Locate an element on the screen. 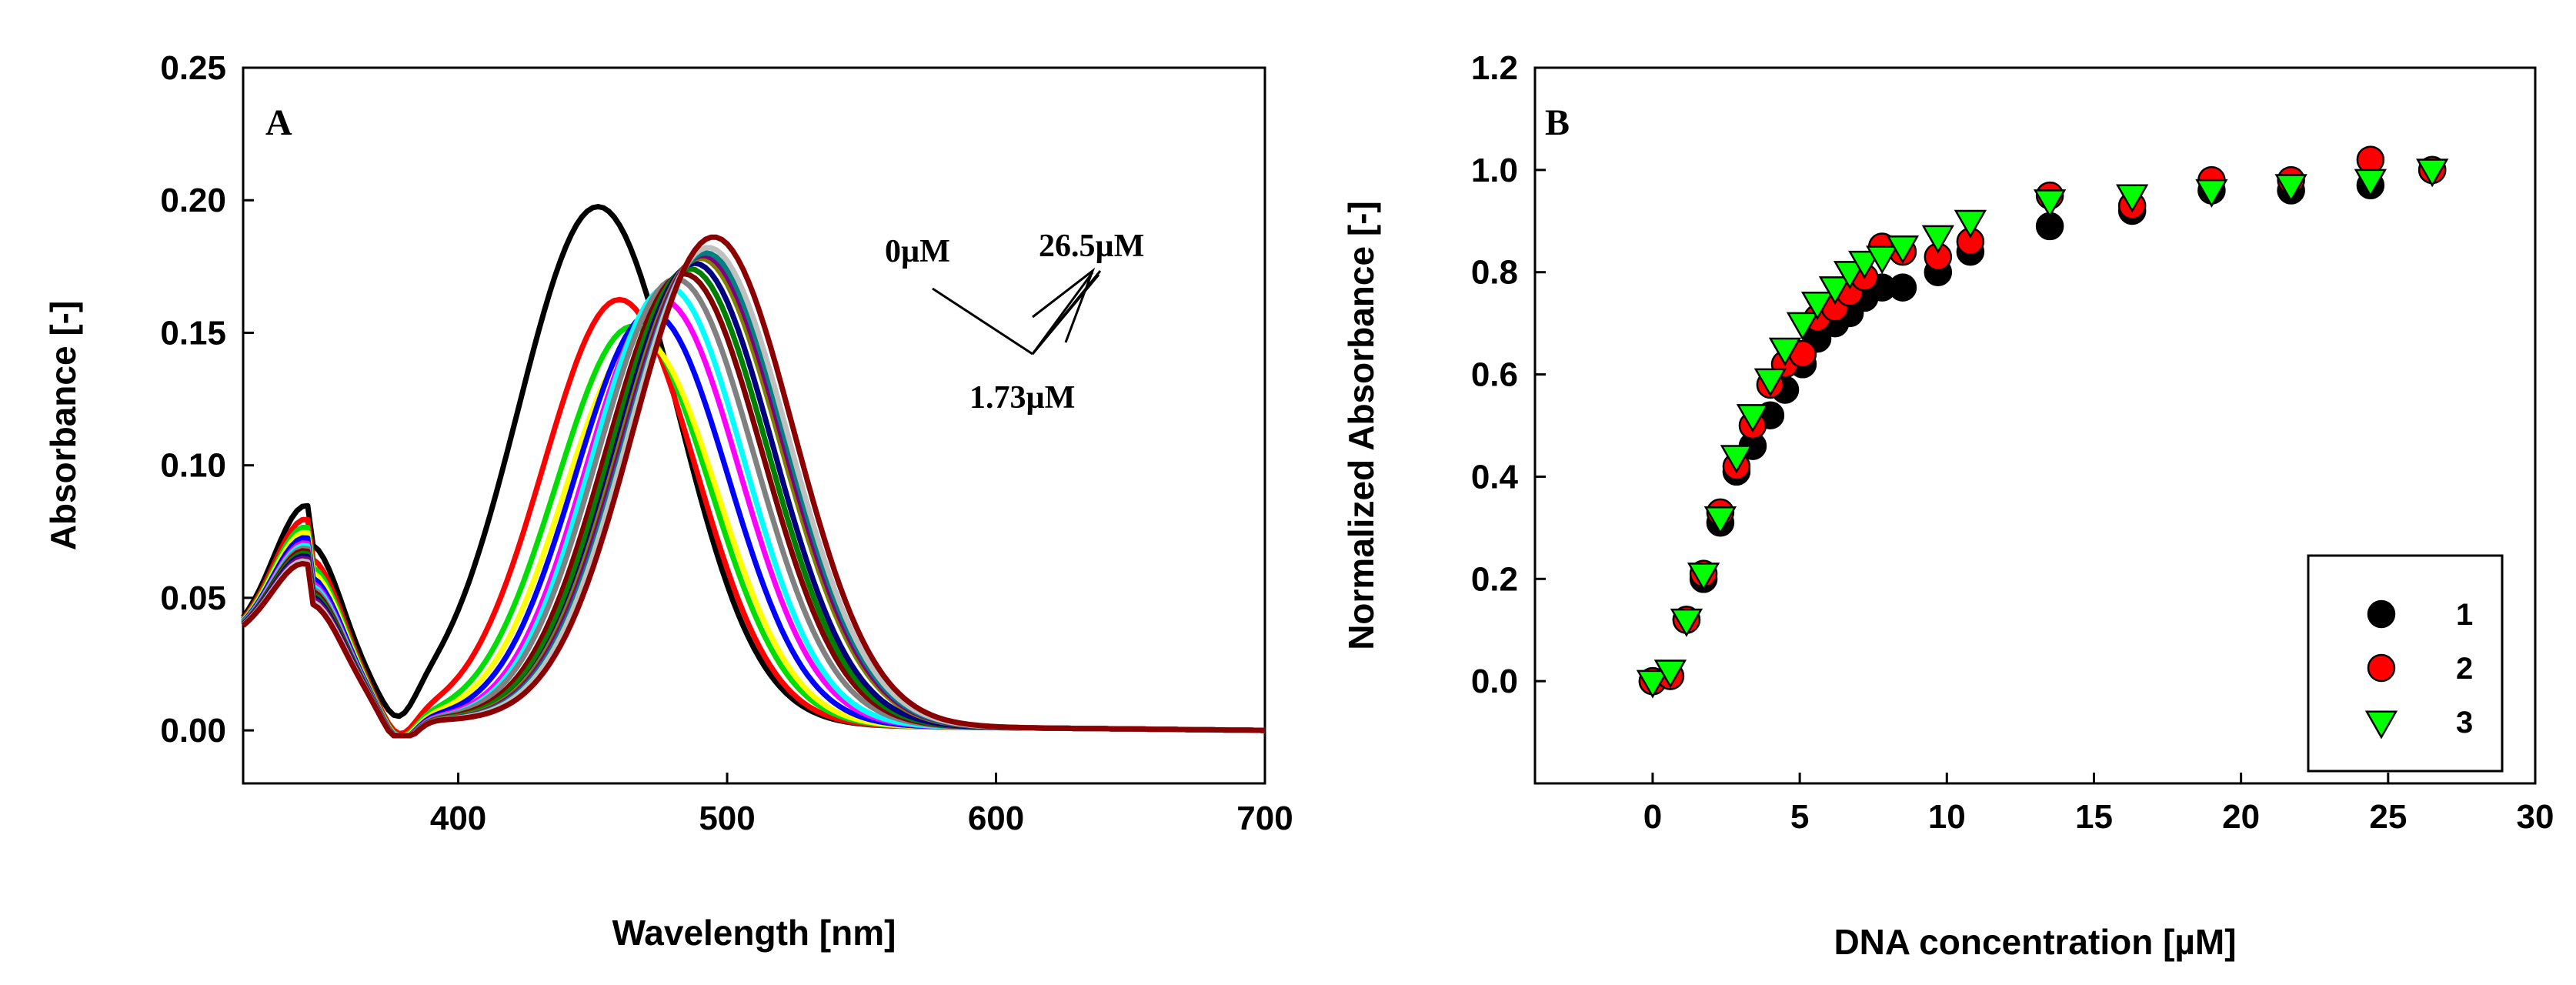 The height and width of the screenshot is (985, 2576). x-tick-label: 10 is located at coordinates (1947, 817).